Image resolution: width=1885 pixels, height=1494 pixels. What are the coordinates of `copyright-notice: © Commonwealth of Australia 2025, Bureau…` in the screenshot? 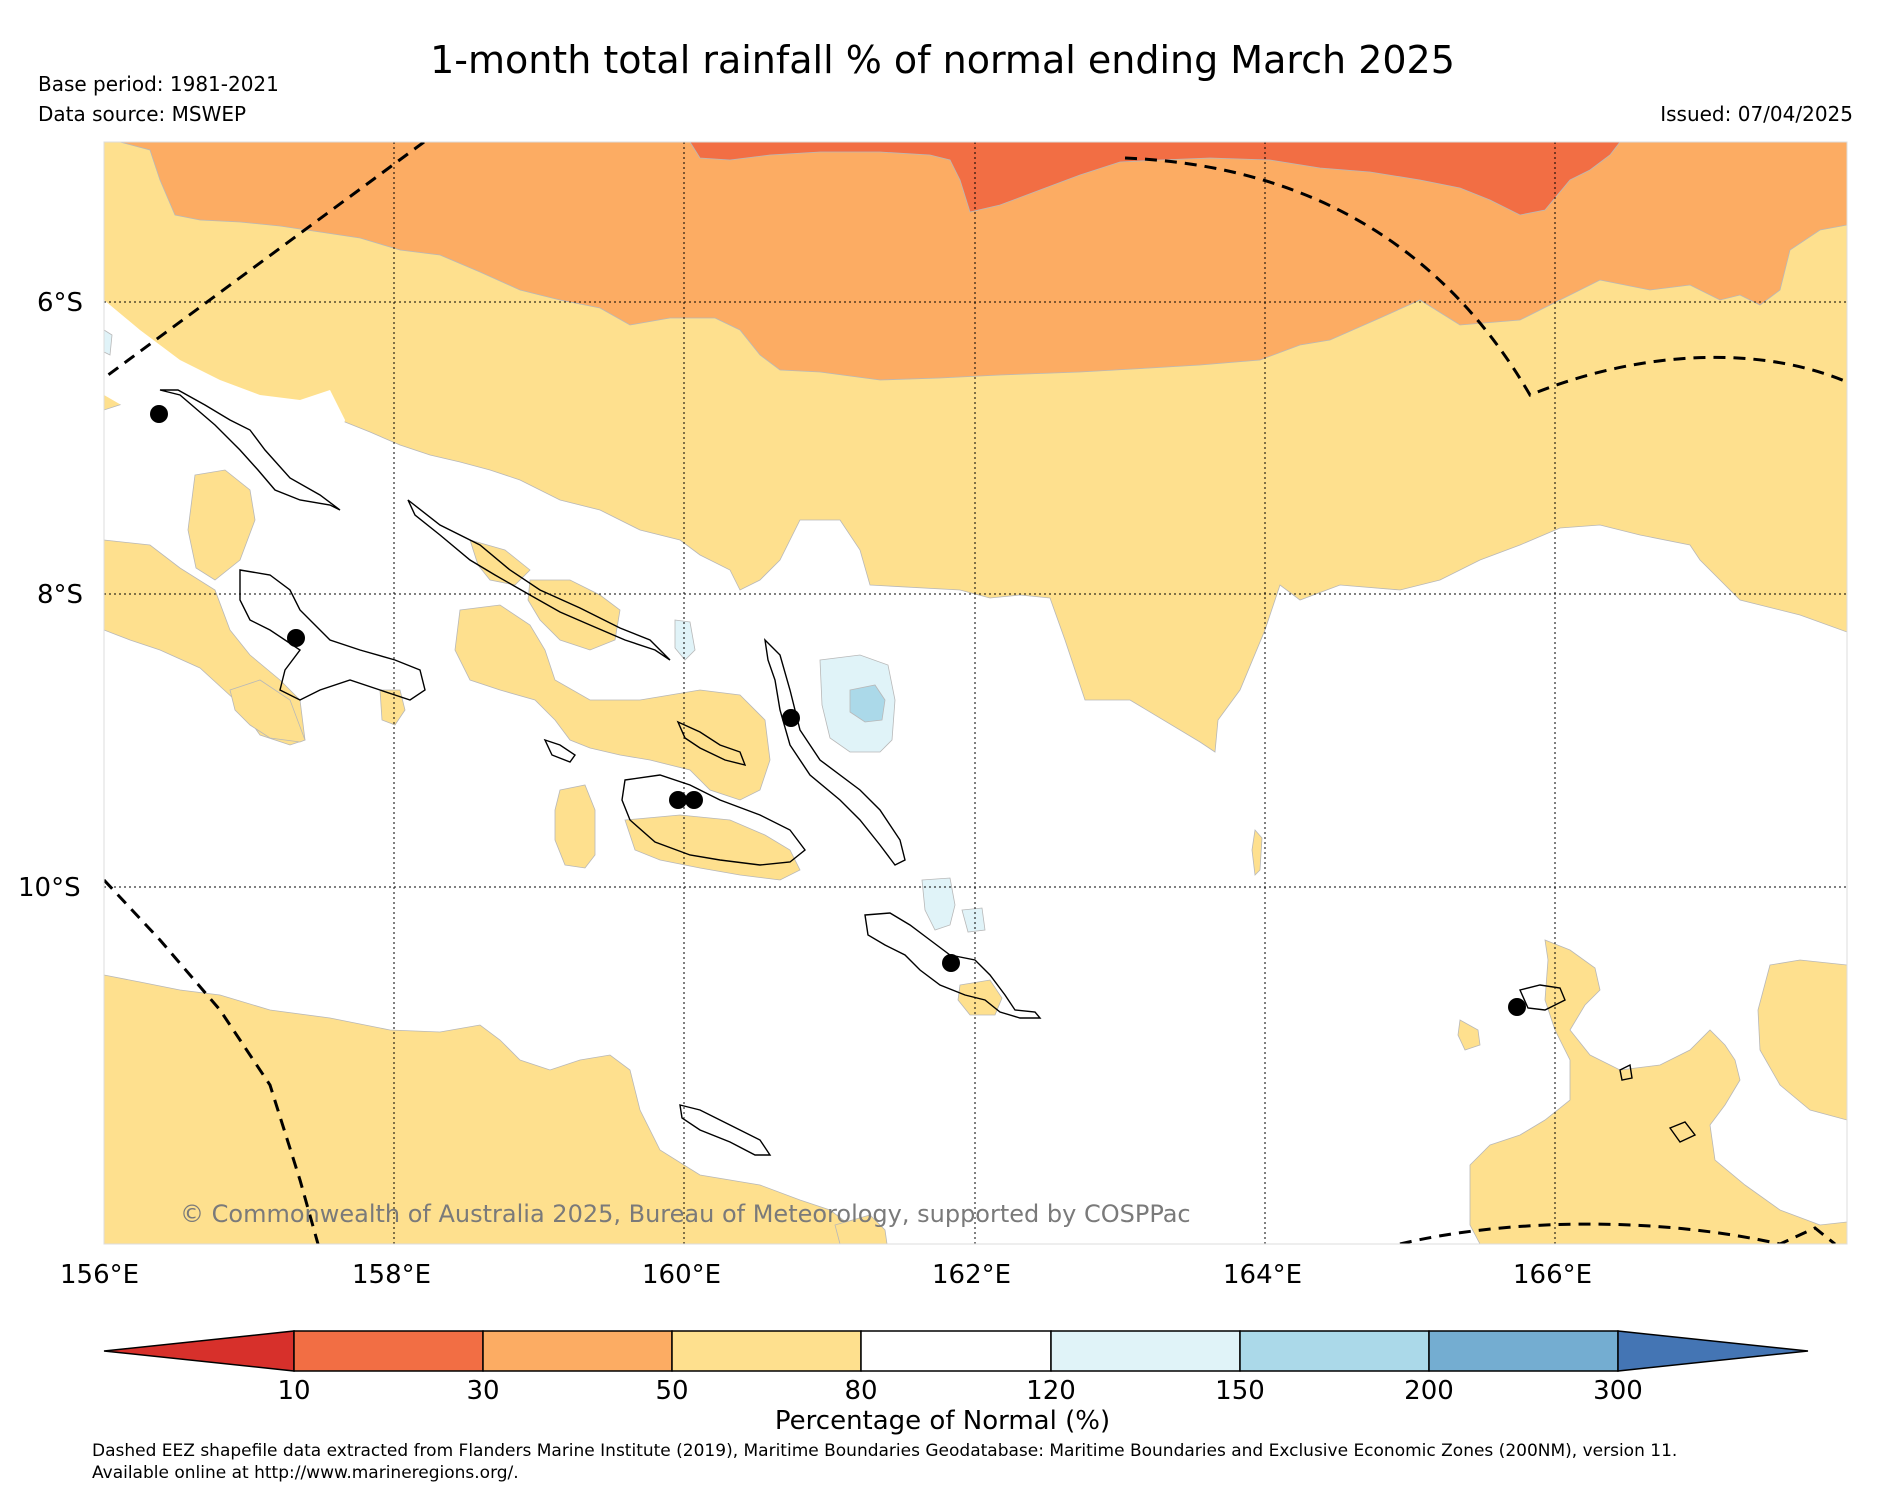 It's located at (685, 1214).